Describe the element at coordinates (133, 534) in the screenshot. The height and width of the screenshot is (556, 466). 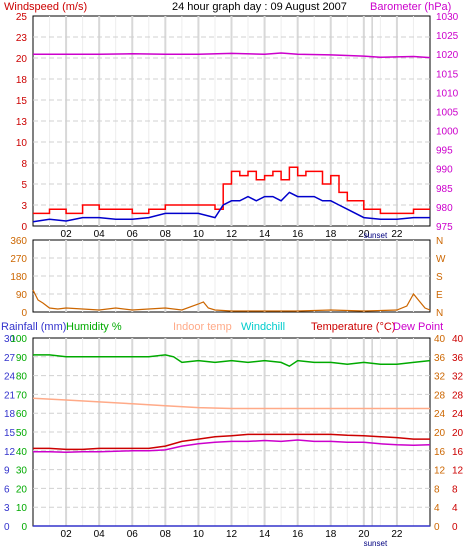
I see `p3-x-tick-label: 06` at that location.